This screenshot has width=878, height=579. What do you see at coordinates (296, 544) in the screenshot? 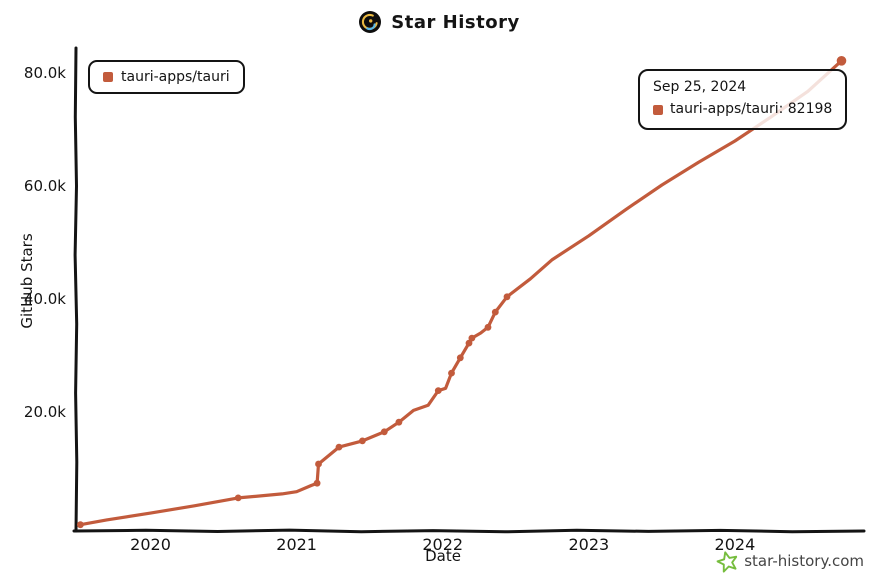
I see `x-tick-label: 2021` at bounding box center [296, 544].